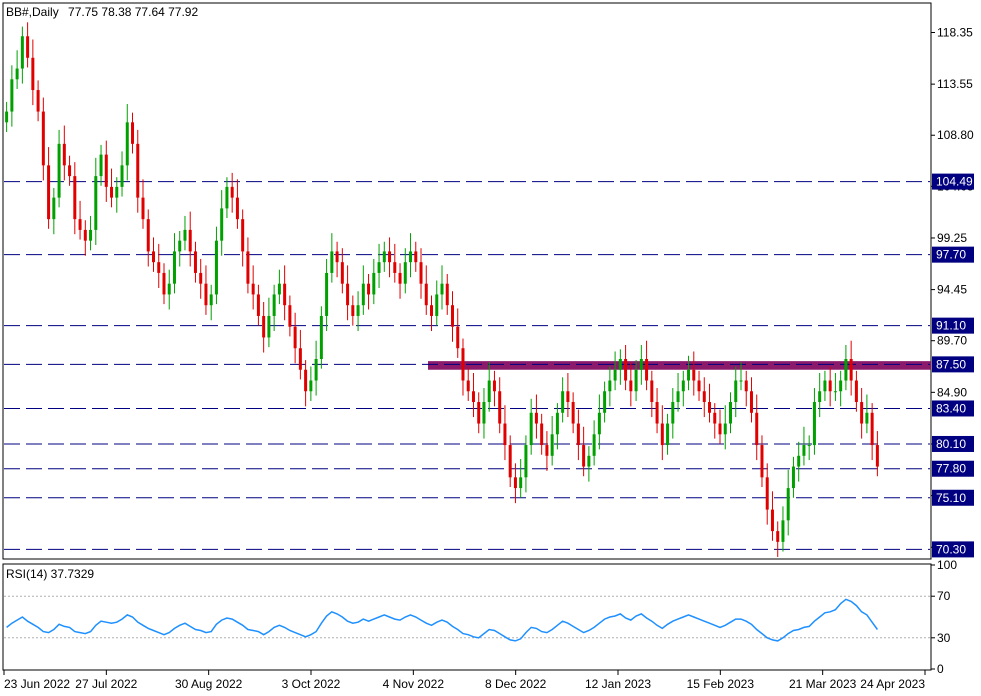 Image resolution: width=981 pixels, height=696 pixels. I want to click on date-tick-label: 30 Aug 2022, so click(209, 684).